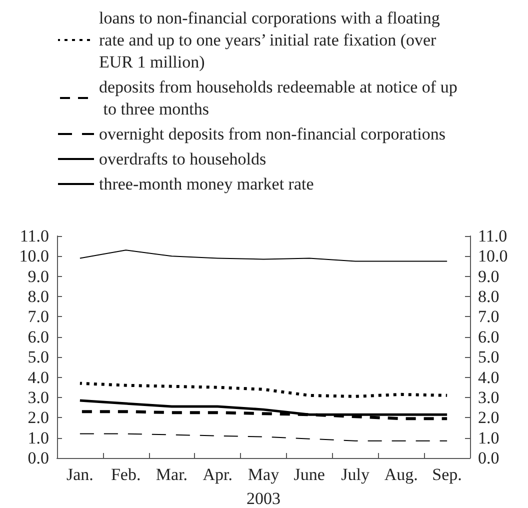  I want to click on y2-tick-label: 1.0, so click(489, 438).